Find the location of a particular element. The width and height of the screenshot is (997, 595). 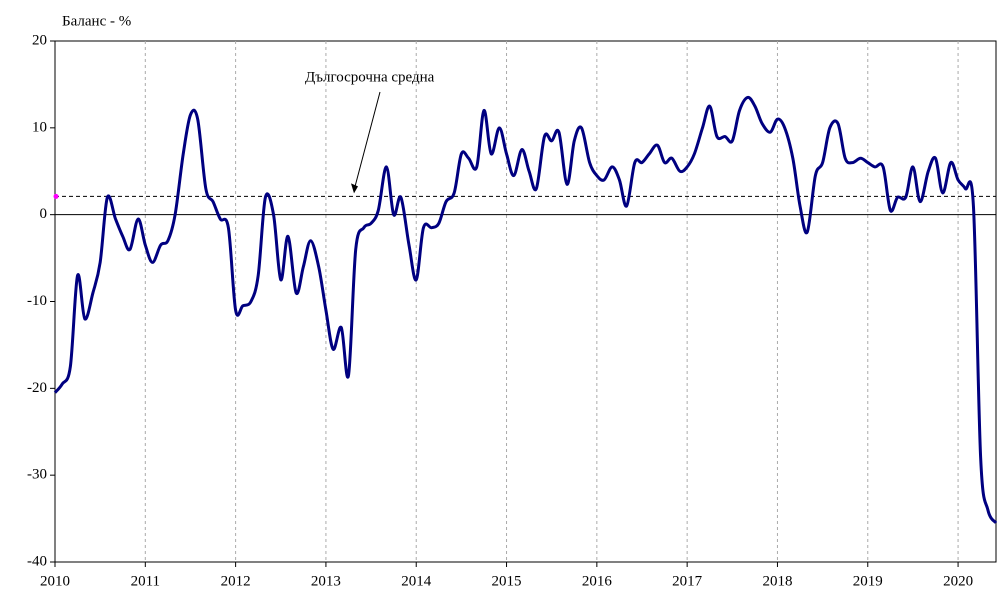

x-tick-label: 2014 is located at coordinates (416, 581).